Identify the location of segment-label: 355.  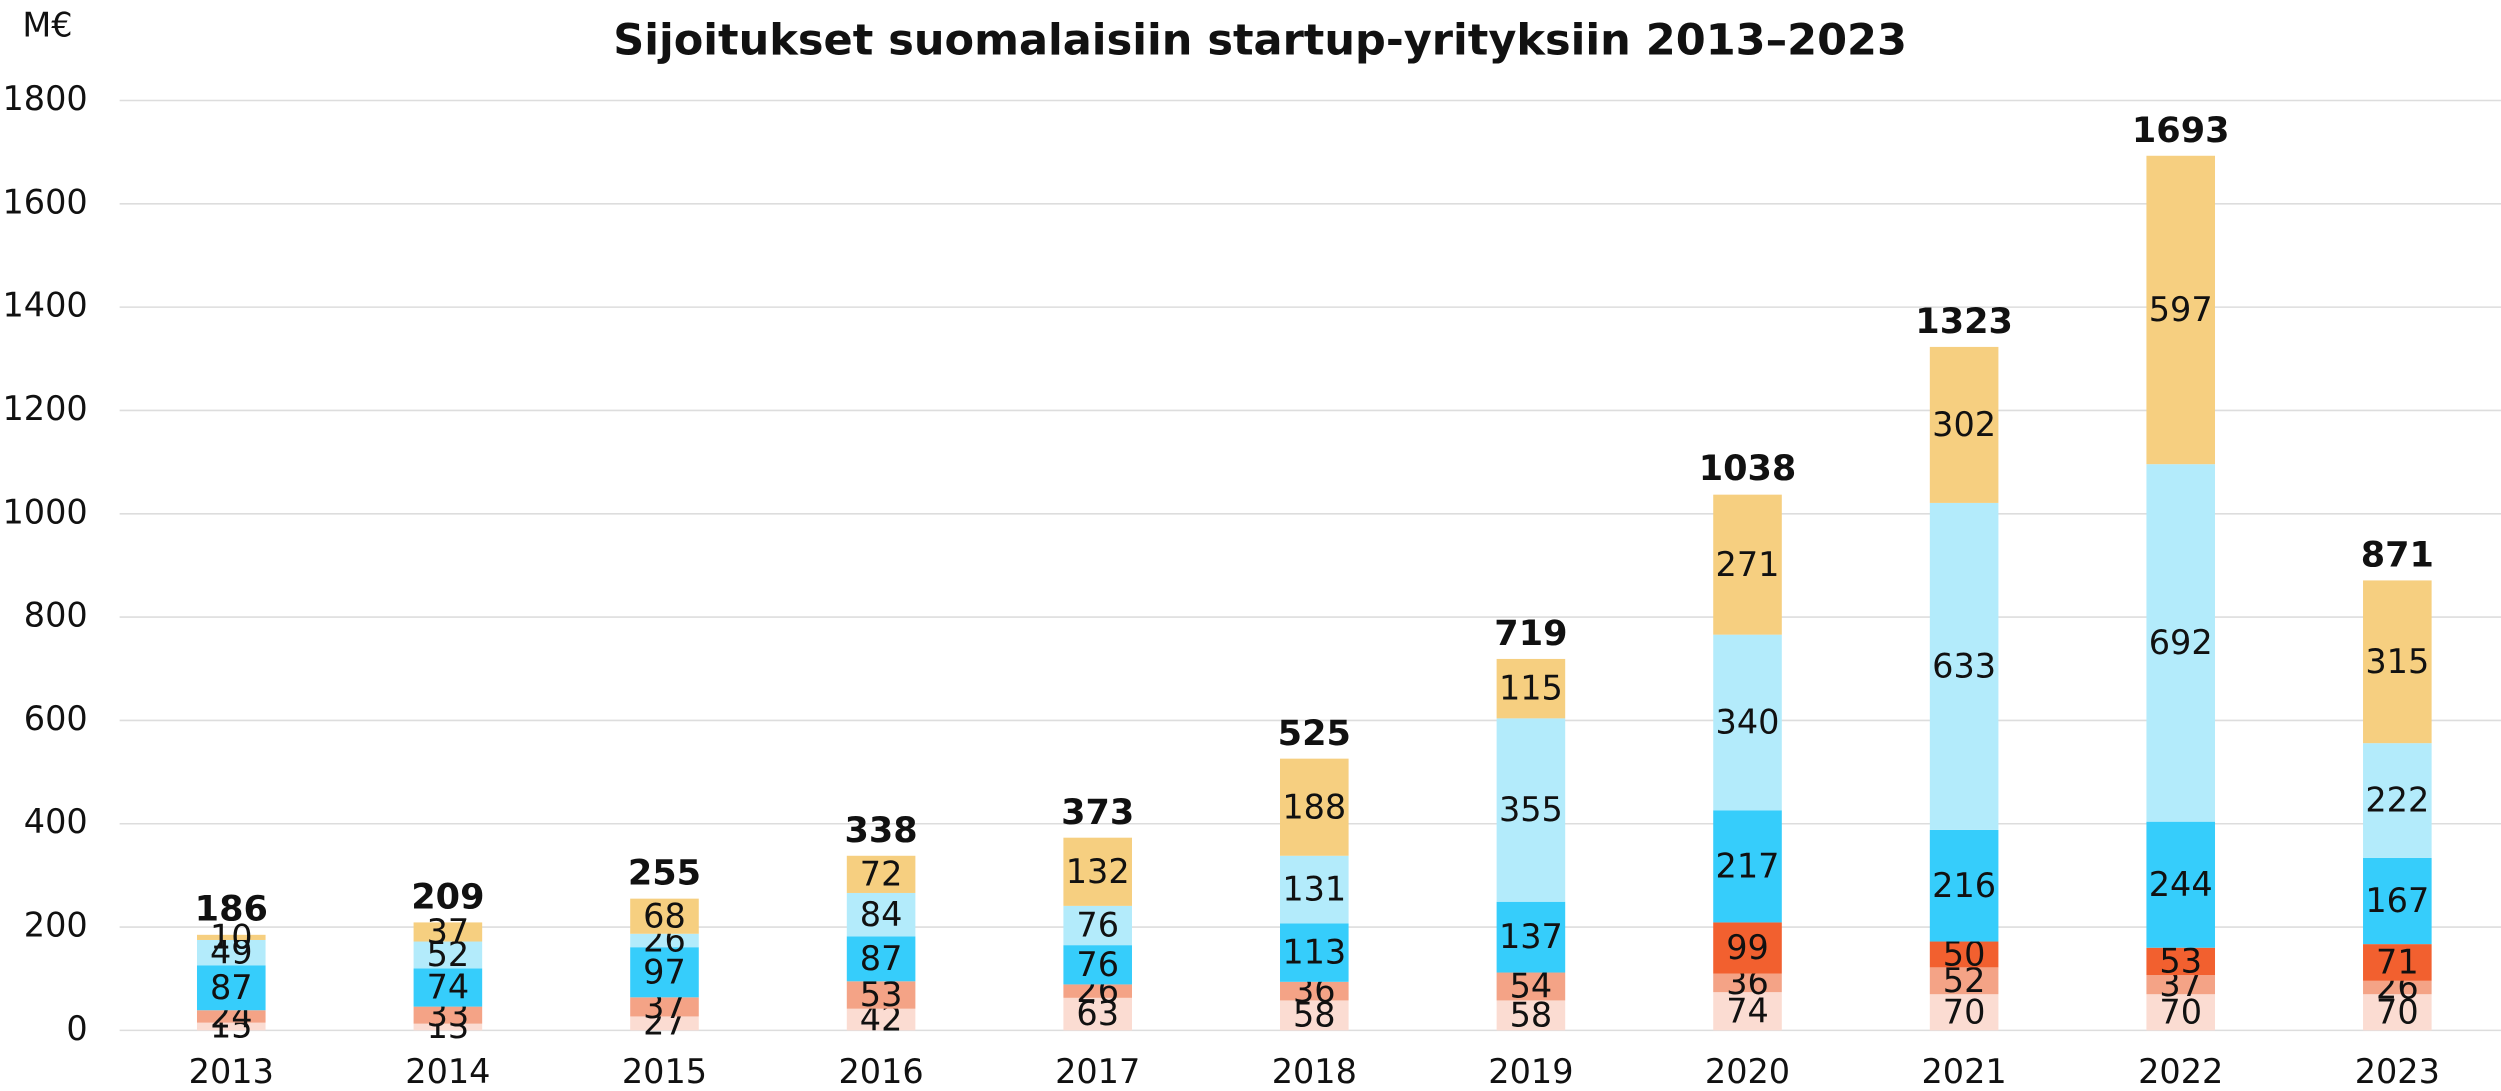
(1531, 809).